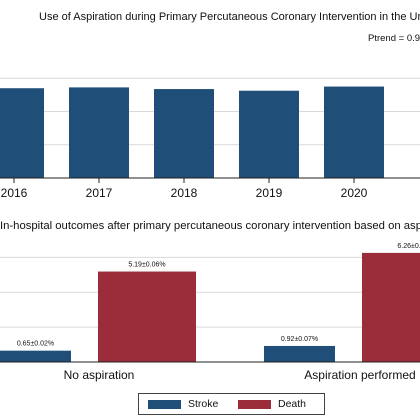 The width and height of the screenshot is (420, 420). Describe the element at coordinates (35, 344) in the screenshot. I see `data-label: 0.65±0.02%` at that location.